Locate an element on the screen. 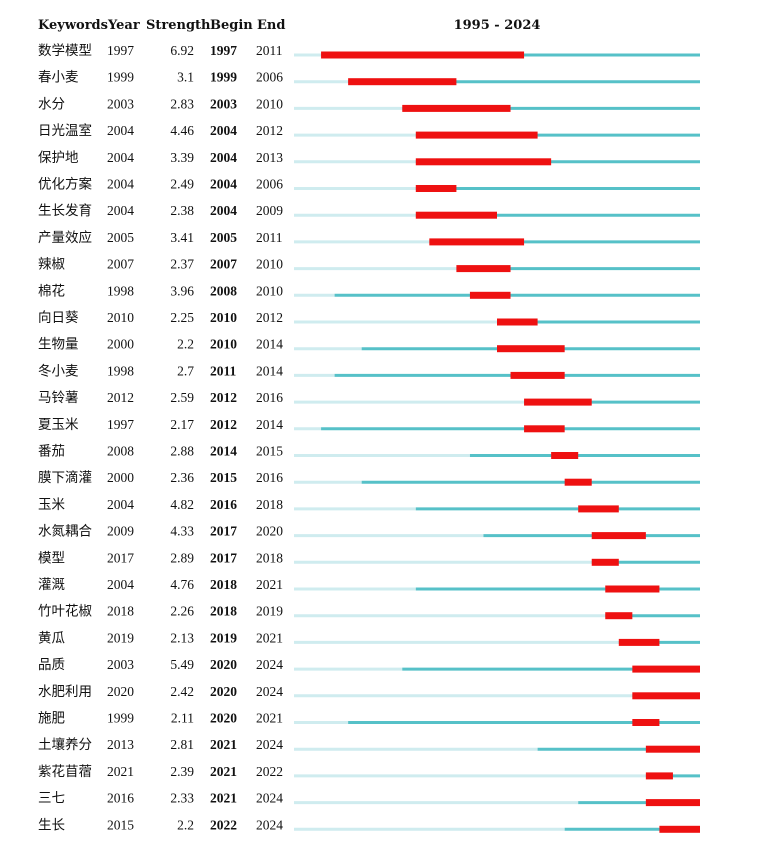 The width and height of the screenshot is (774, 850). strength-value: 6.92 is located at coordinates (182, 50).